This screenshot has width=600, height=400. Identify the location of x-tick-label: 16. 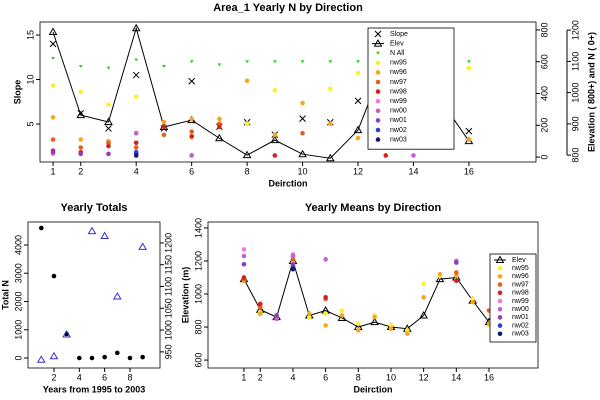
(489, 377).